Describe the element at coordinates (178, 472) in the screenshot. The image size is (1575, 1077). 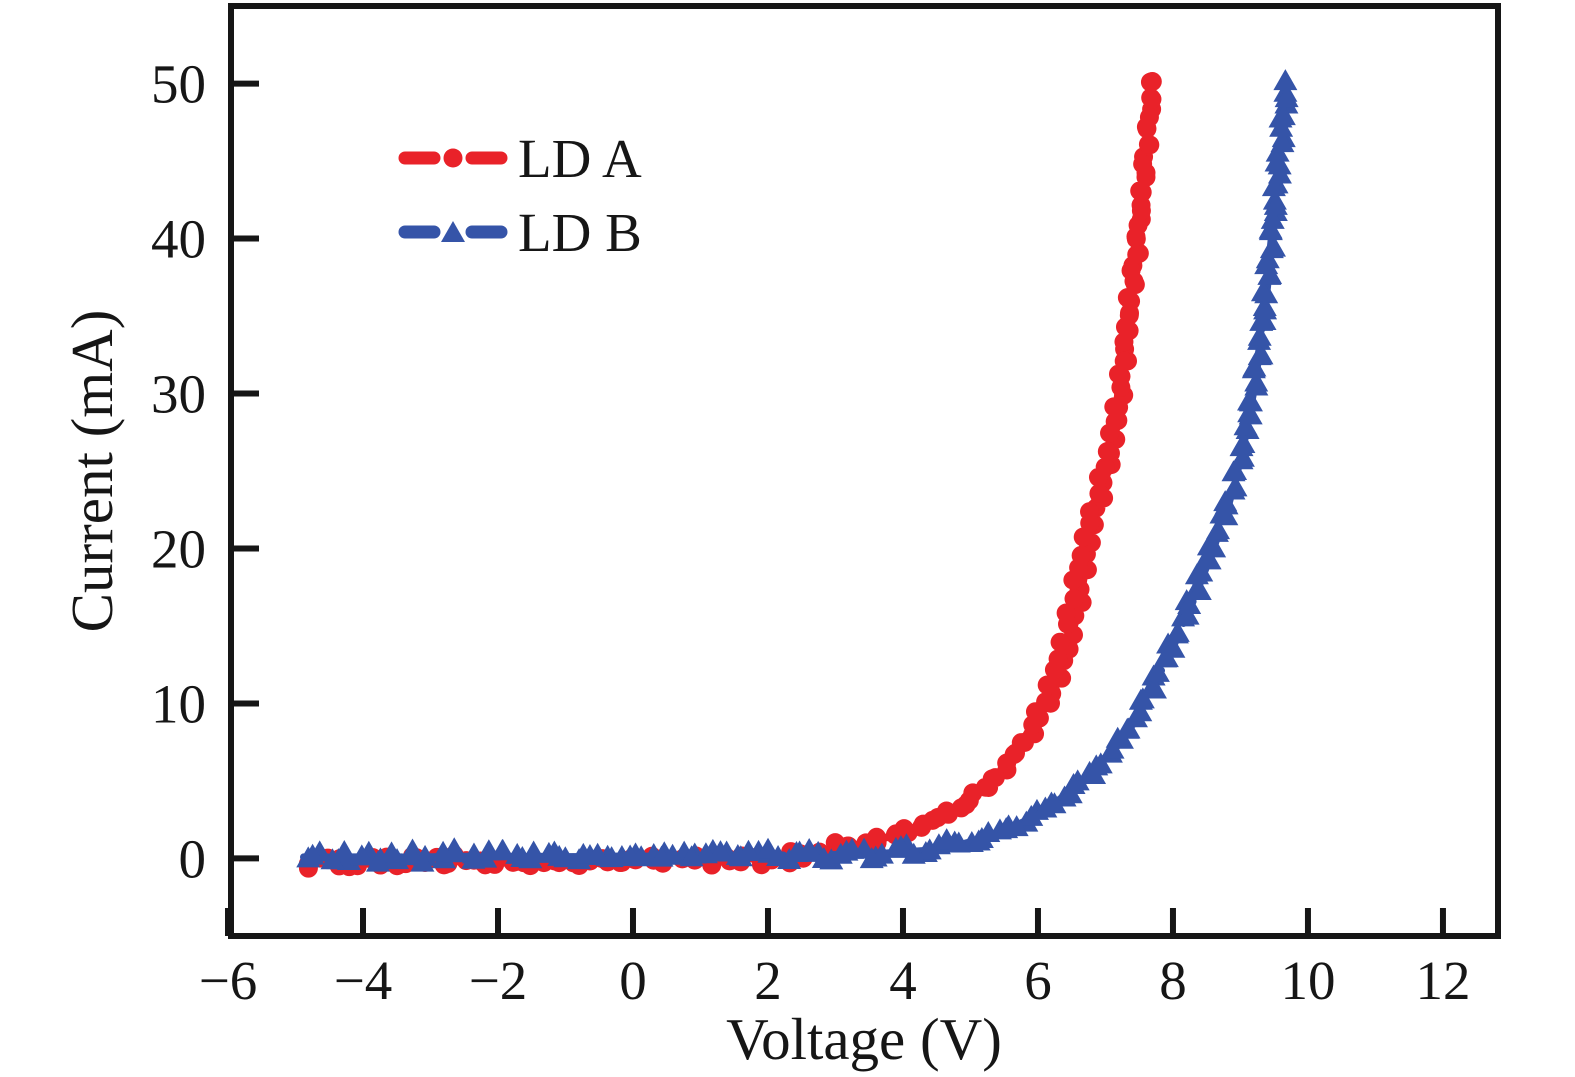
I see `y-axis-tick-labels: 0 10 20 30 40 50` at that location.